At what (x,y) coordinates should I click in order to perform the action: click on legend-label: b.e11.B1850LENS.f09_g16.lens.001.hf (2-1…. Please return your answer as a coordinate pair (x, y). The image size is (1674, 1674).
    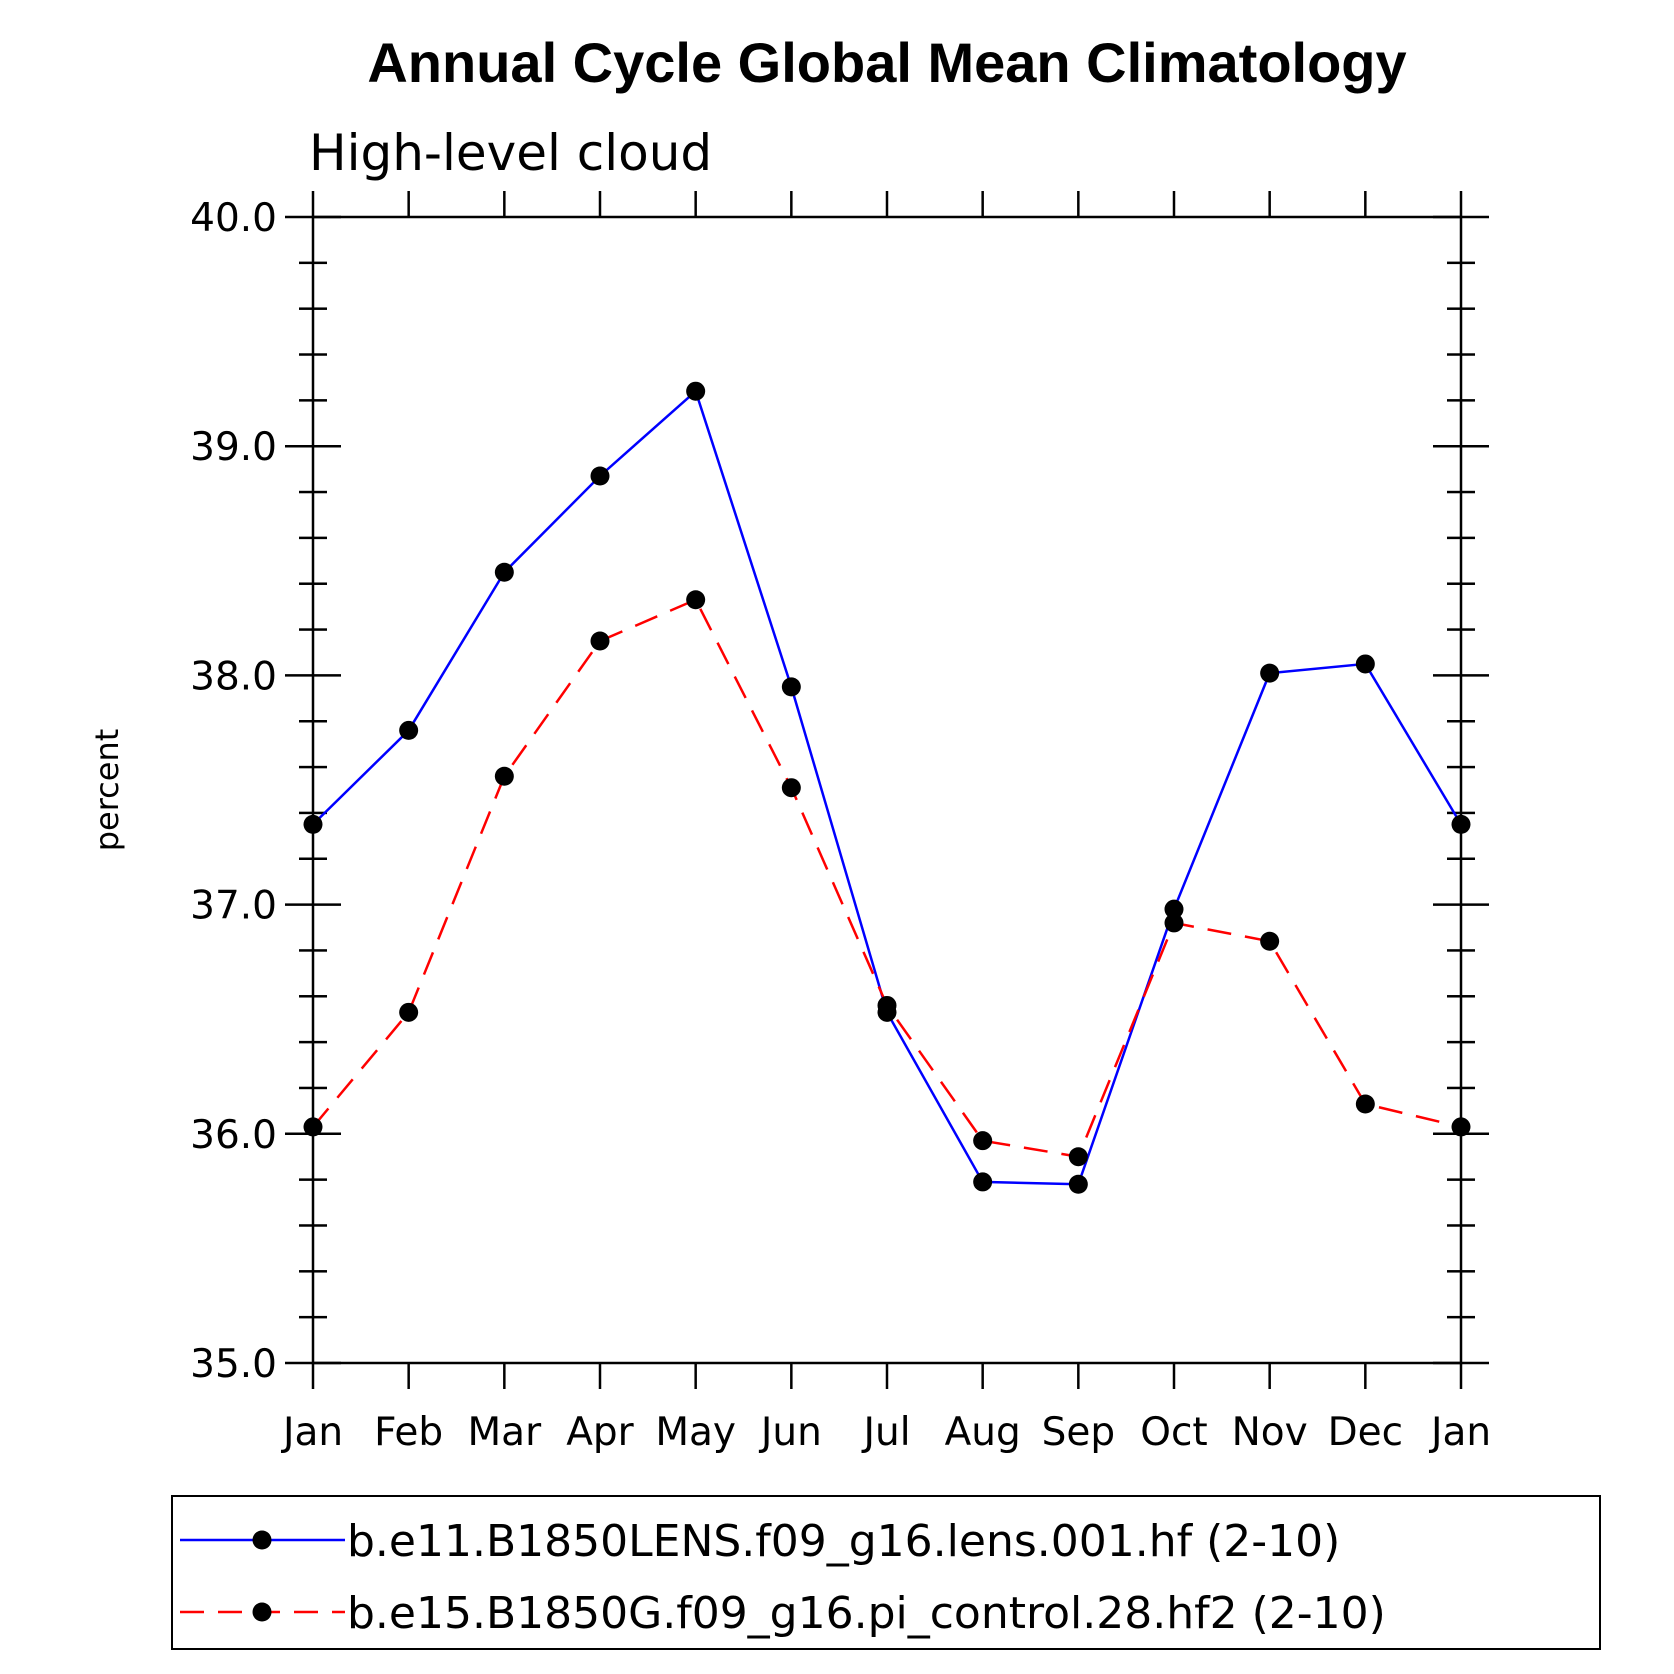
    Looking at the image, I should click on (843, 1541).